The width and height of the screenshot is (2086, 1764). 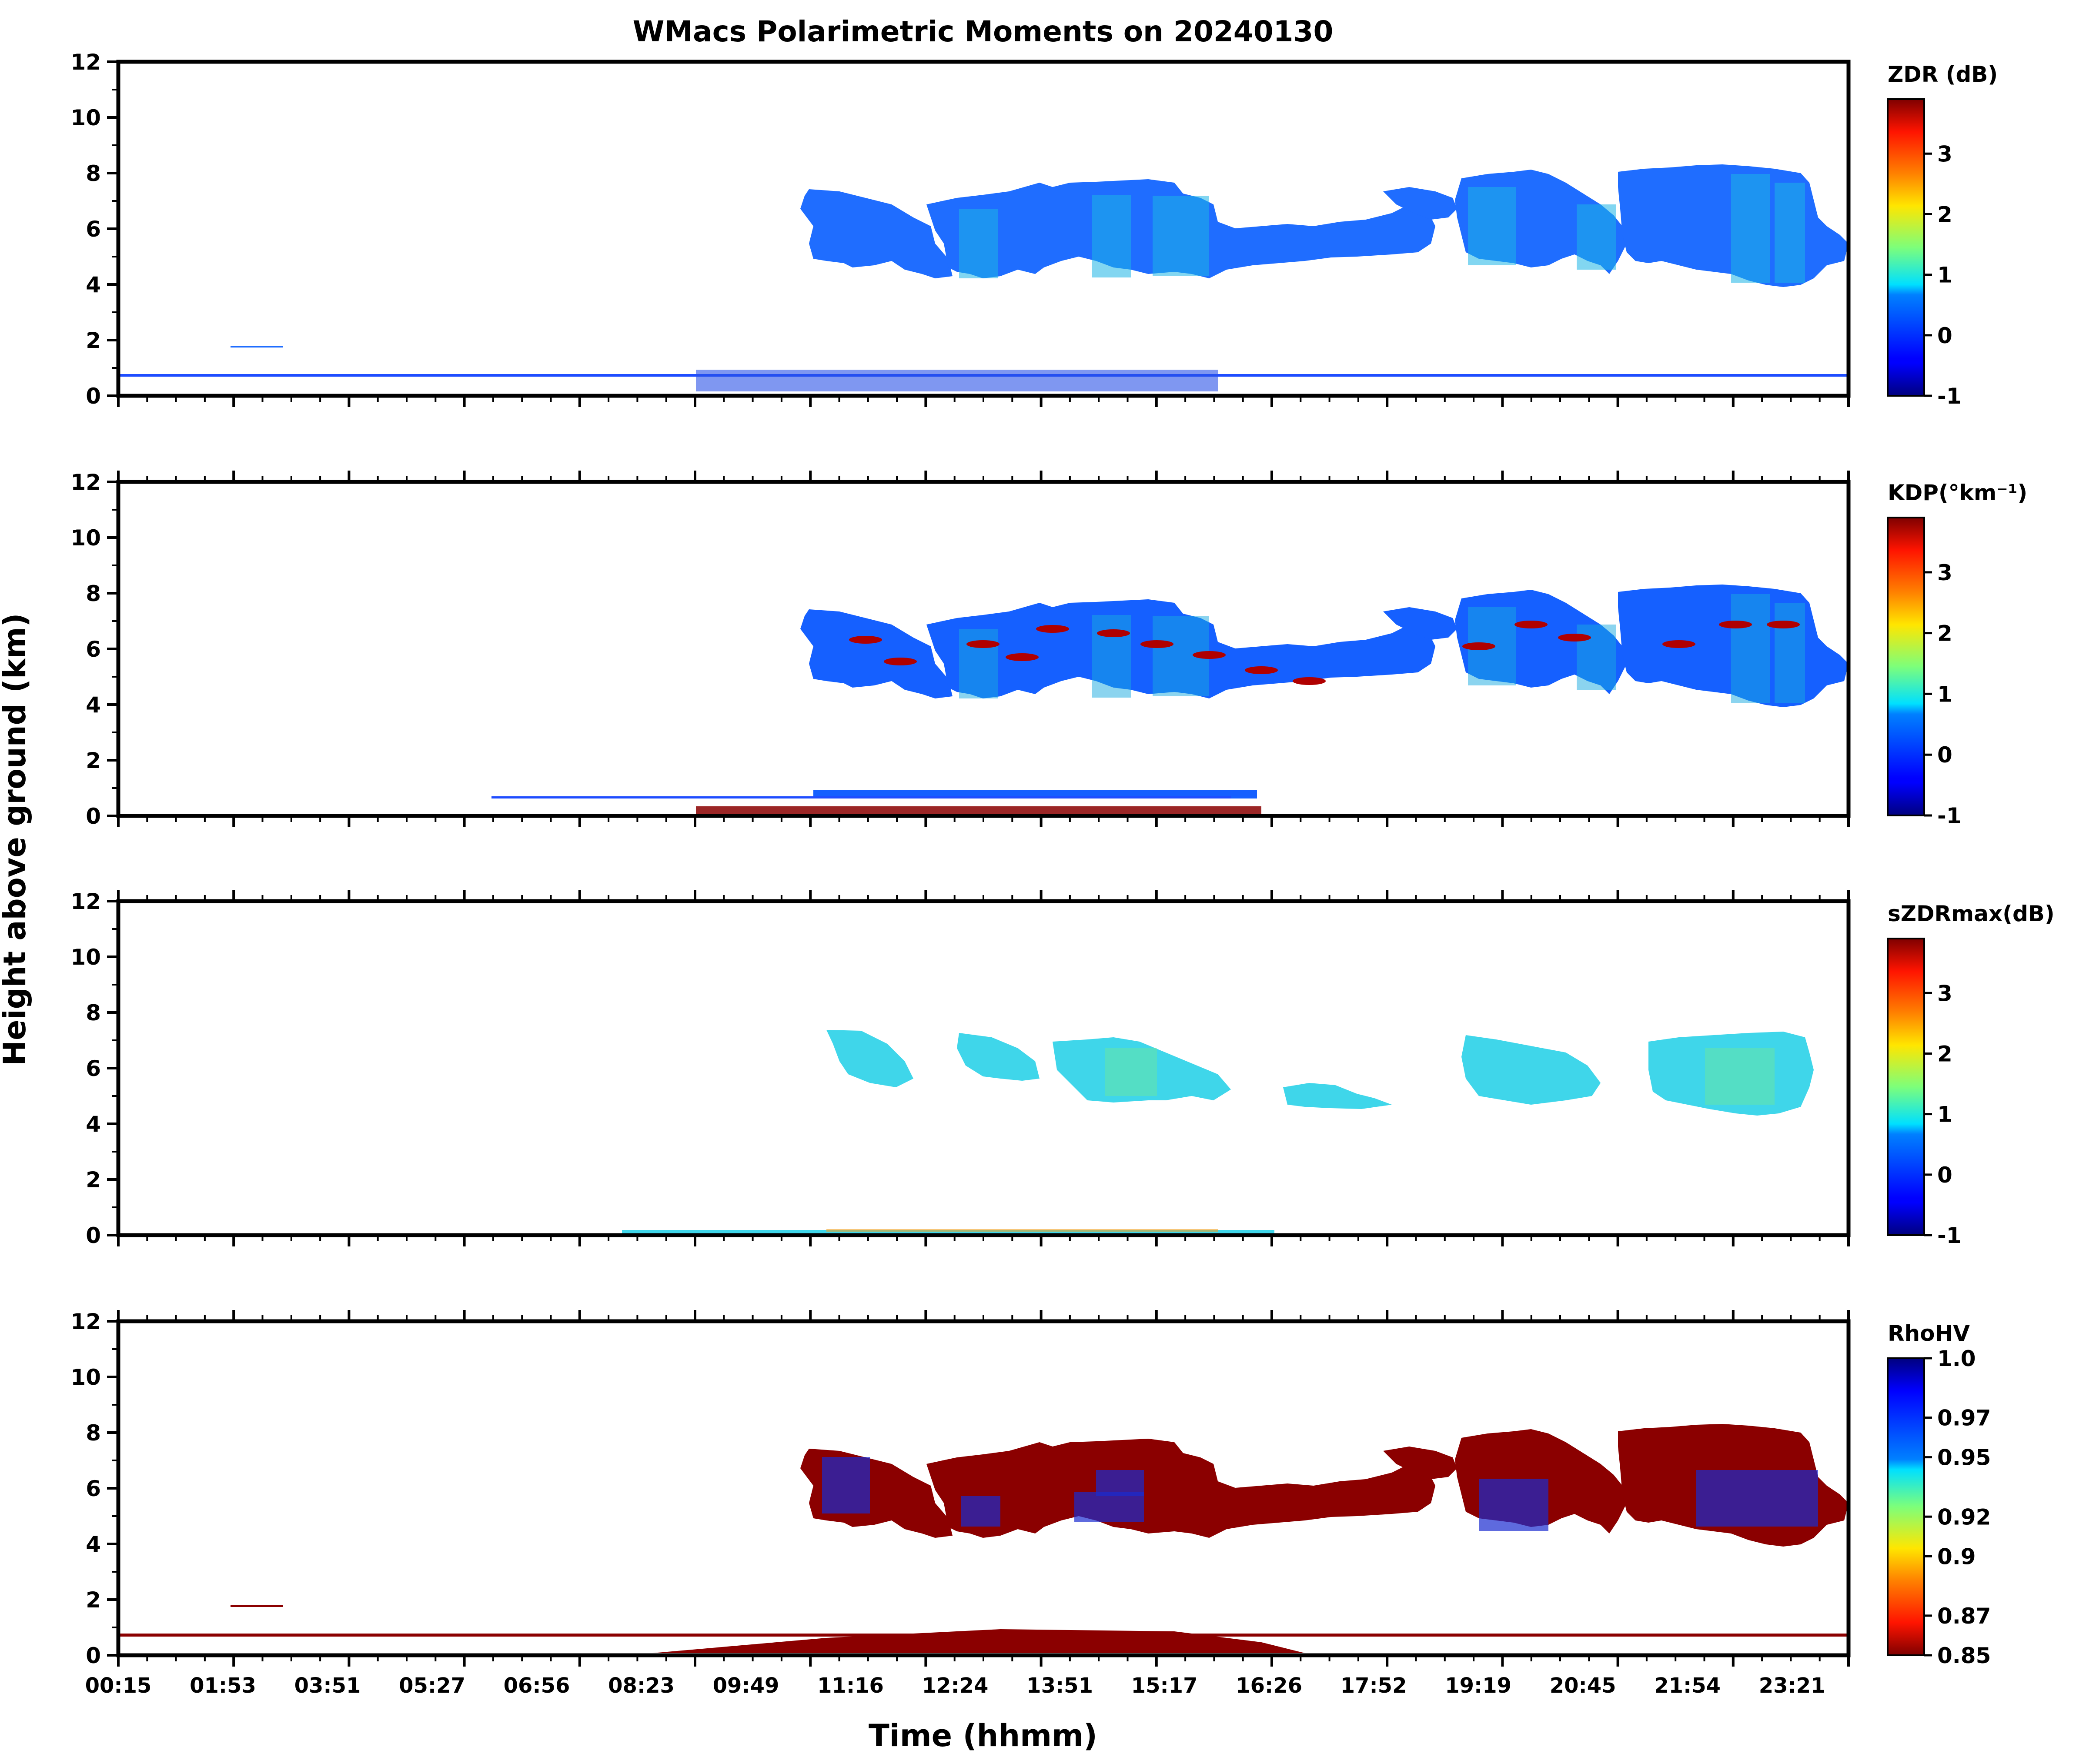 I want to click on colorbar-kdp: KDP(°km⁻¹) -1 0 1 2 3, so click(x=1957, y=654).